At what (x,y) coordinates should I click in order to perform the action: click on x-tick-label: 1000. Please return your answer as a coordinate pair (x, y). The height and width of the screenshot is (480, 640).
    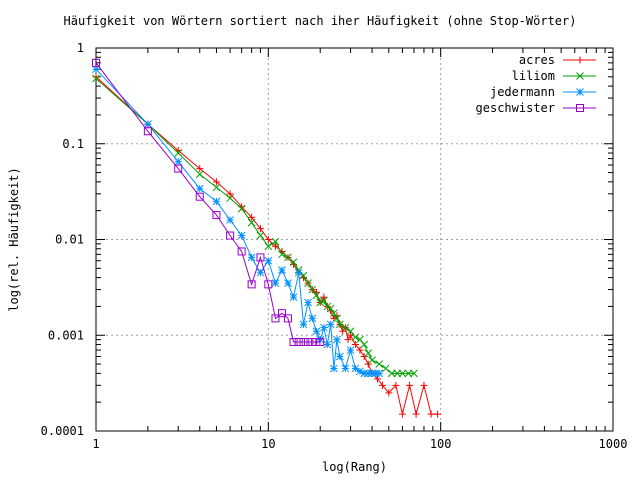
    Looking at the image, I should click on (613, 444).